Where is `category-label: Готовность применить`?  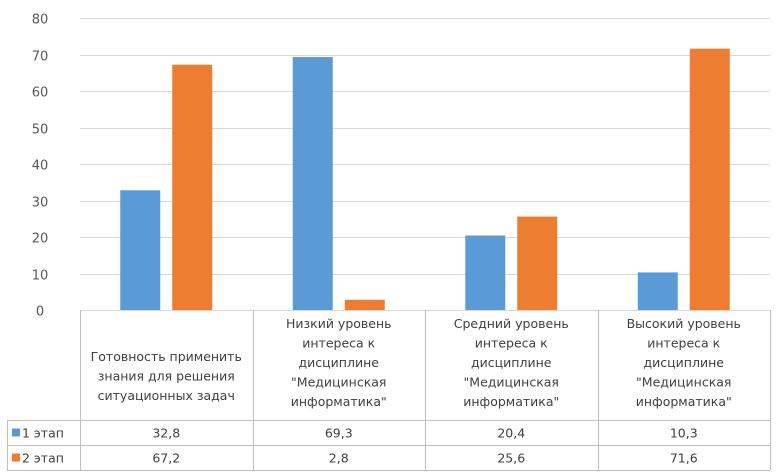 category-label: Готовность применить is located at coordinates (166, 356).